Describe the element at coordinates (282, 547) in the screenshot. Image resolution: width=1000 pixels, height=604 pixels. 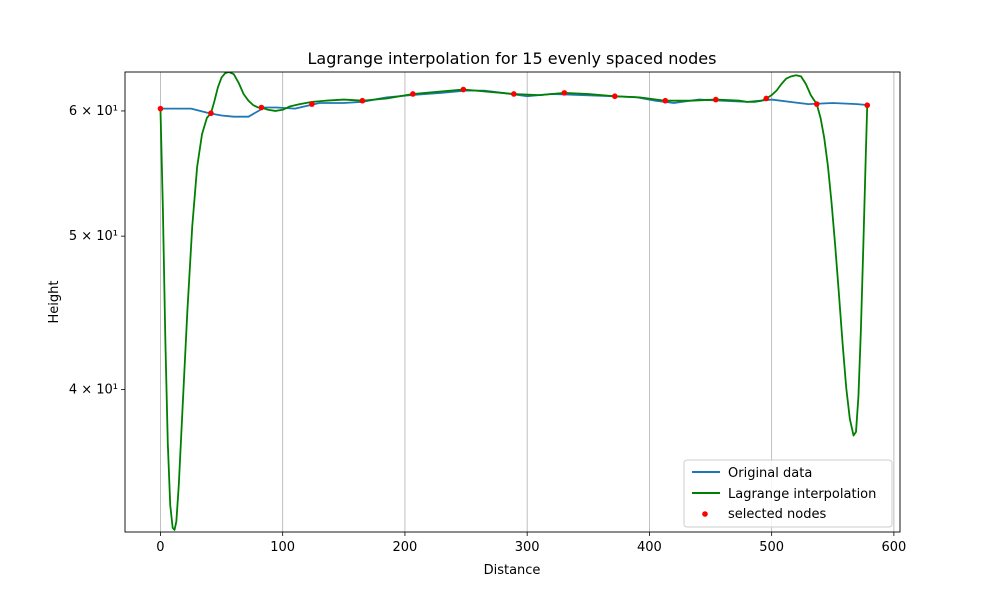
I see `x-tick-label: 100` at that location.